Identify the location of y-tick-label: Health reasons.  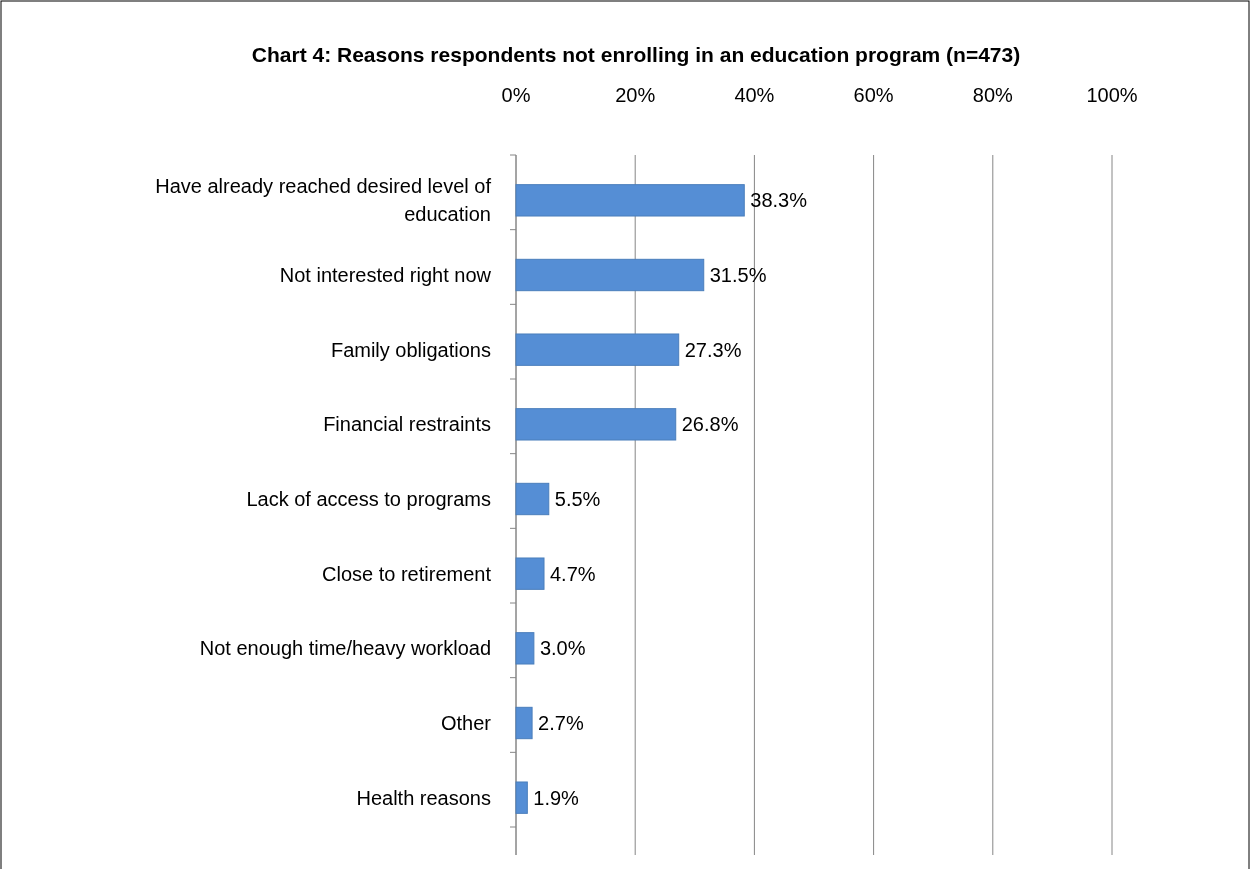
(423, 797).